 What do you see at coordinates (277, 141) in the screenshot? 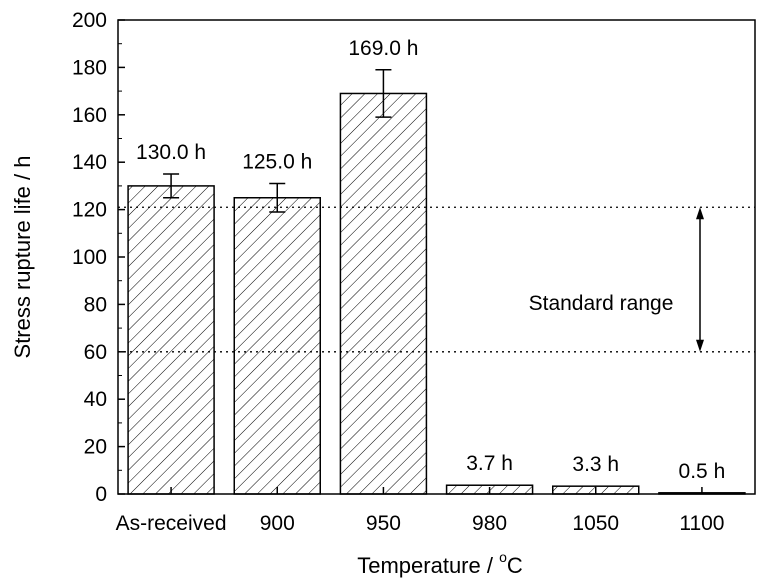
I see `error-bars-layer` at bounding box center [277, 141].